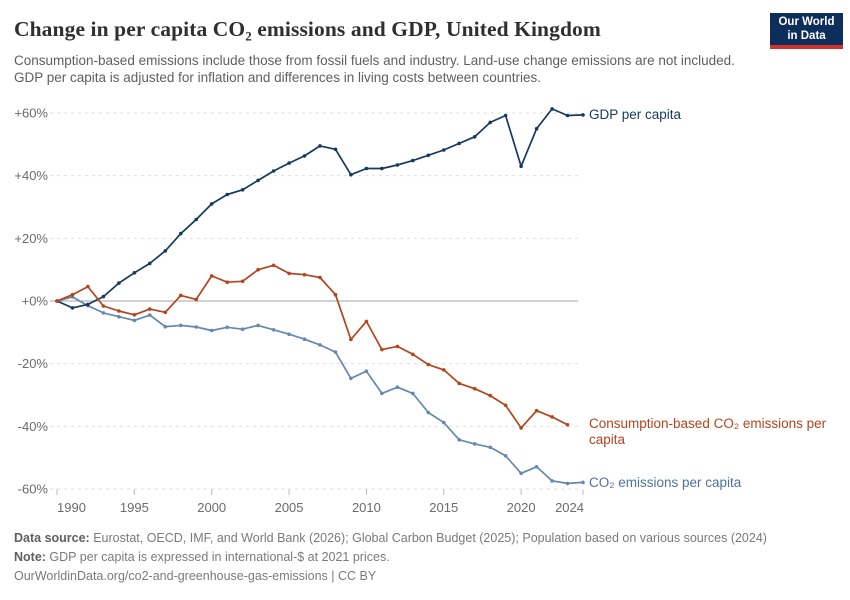 This screenshot has height=600, width=850. I want to click on gdp-per-capita-point-2003, so click(258, 180).